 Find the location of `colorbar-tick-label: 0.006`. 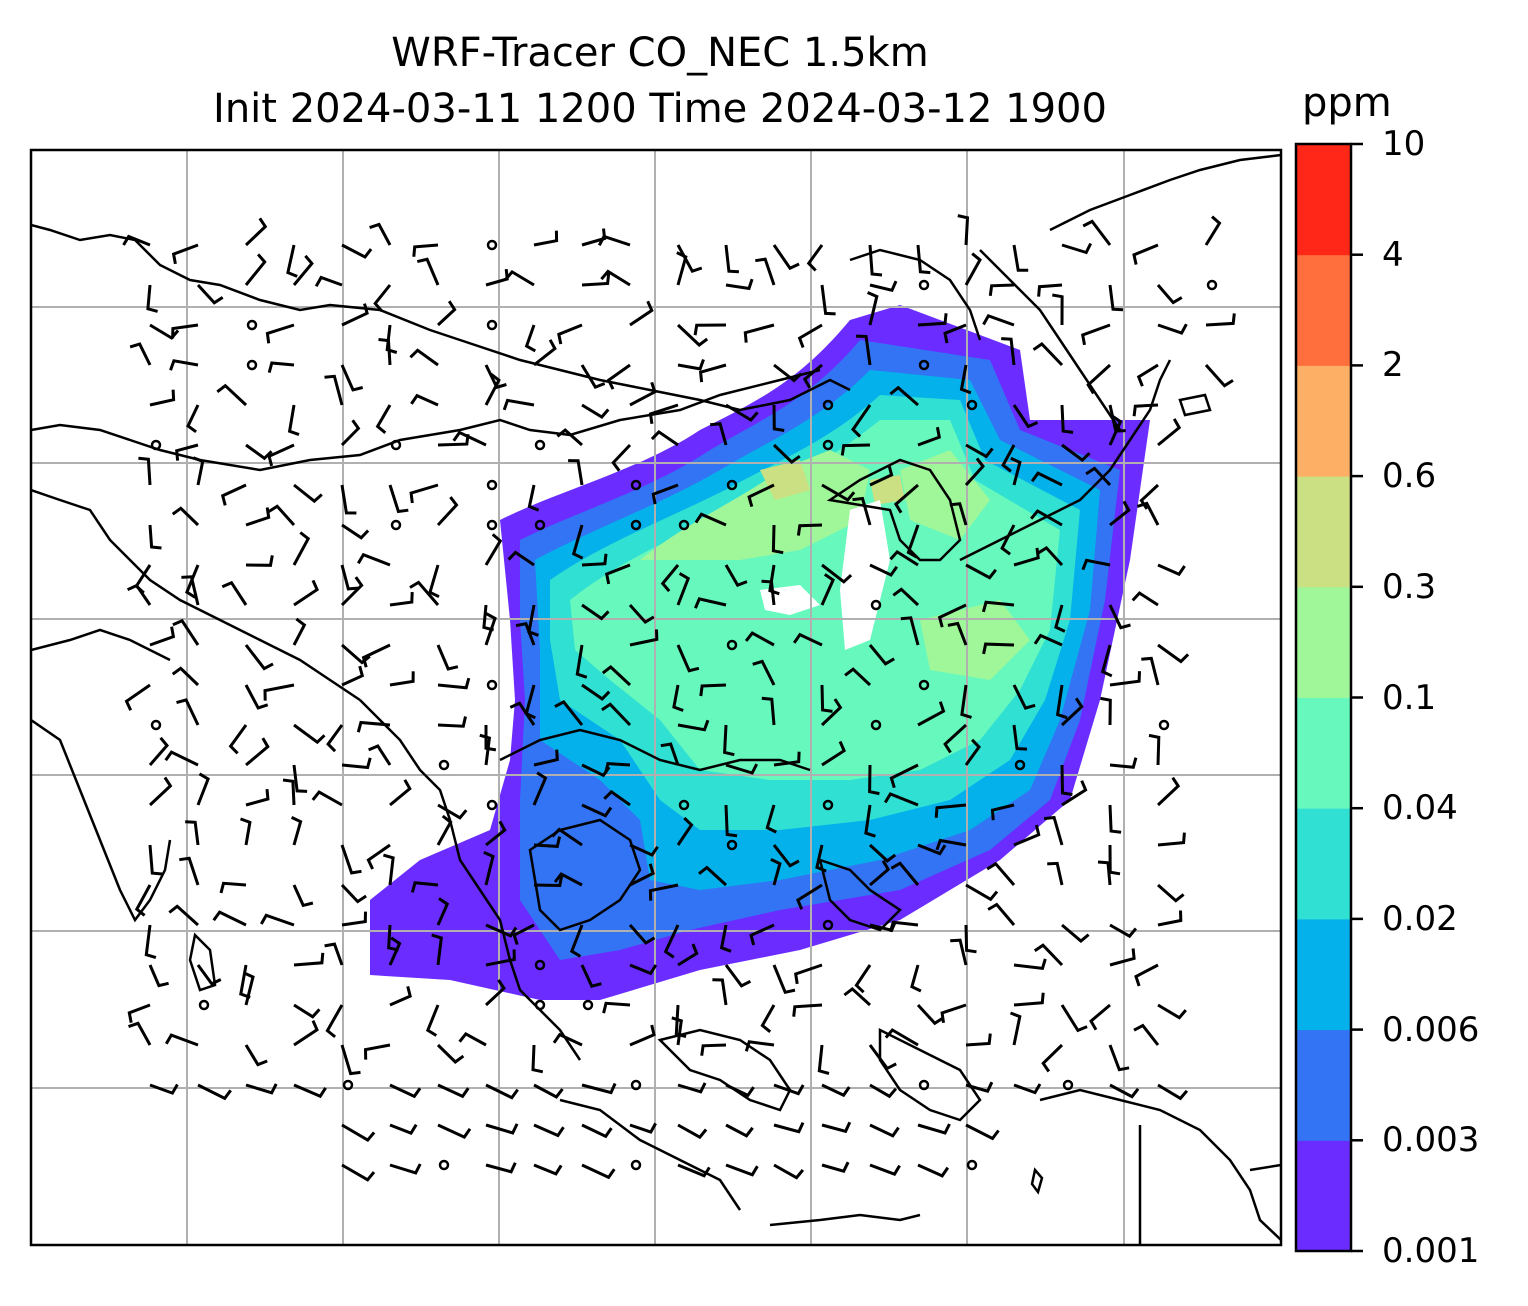

colorbar-tick-label: 0.006 is located at coordinates (1431, 1029).